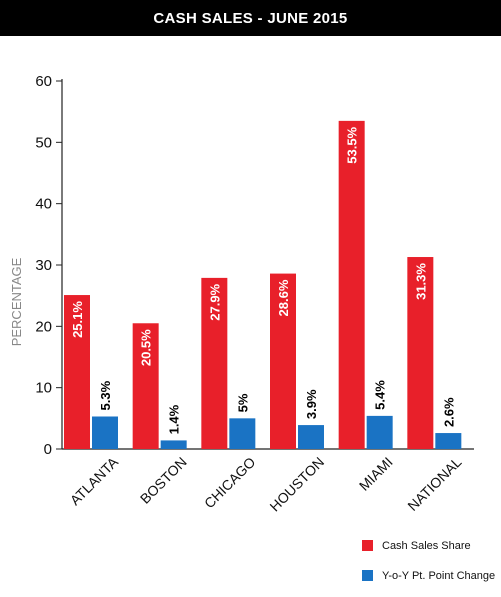 The image size is (501, 597). I want to click on y-axis-label: PERCENTAGE, so click(16, 301).